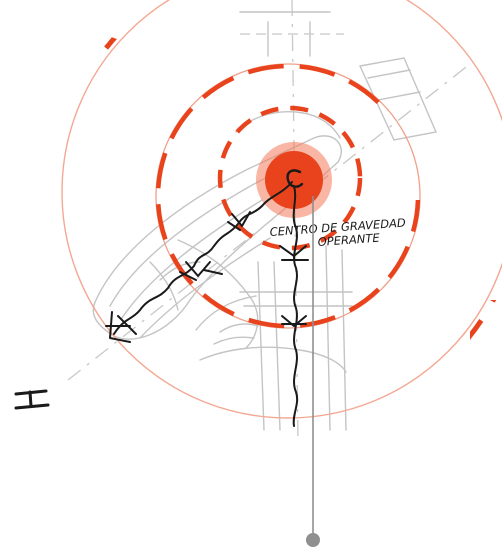  I want to click on annotation-line-2: OPERANTE, so click(349, 240).